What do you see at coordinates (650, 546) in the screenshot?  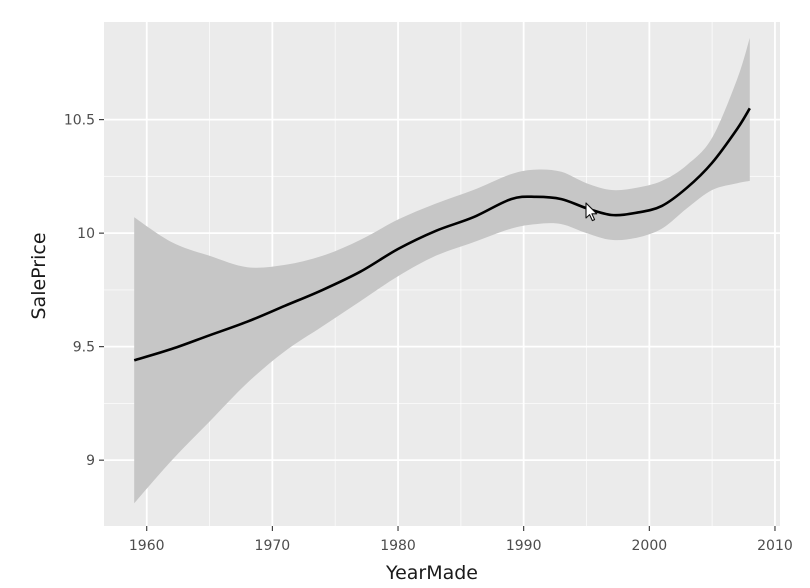 I see `x-tick-label: 2000` at bounding box center [650, 546].